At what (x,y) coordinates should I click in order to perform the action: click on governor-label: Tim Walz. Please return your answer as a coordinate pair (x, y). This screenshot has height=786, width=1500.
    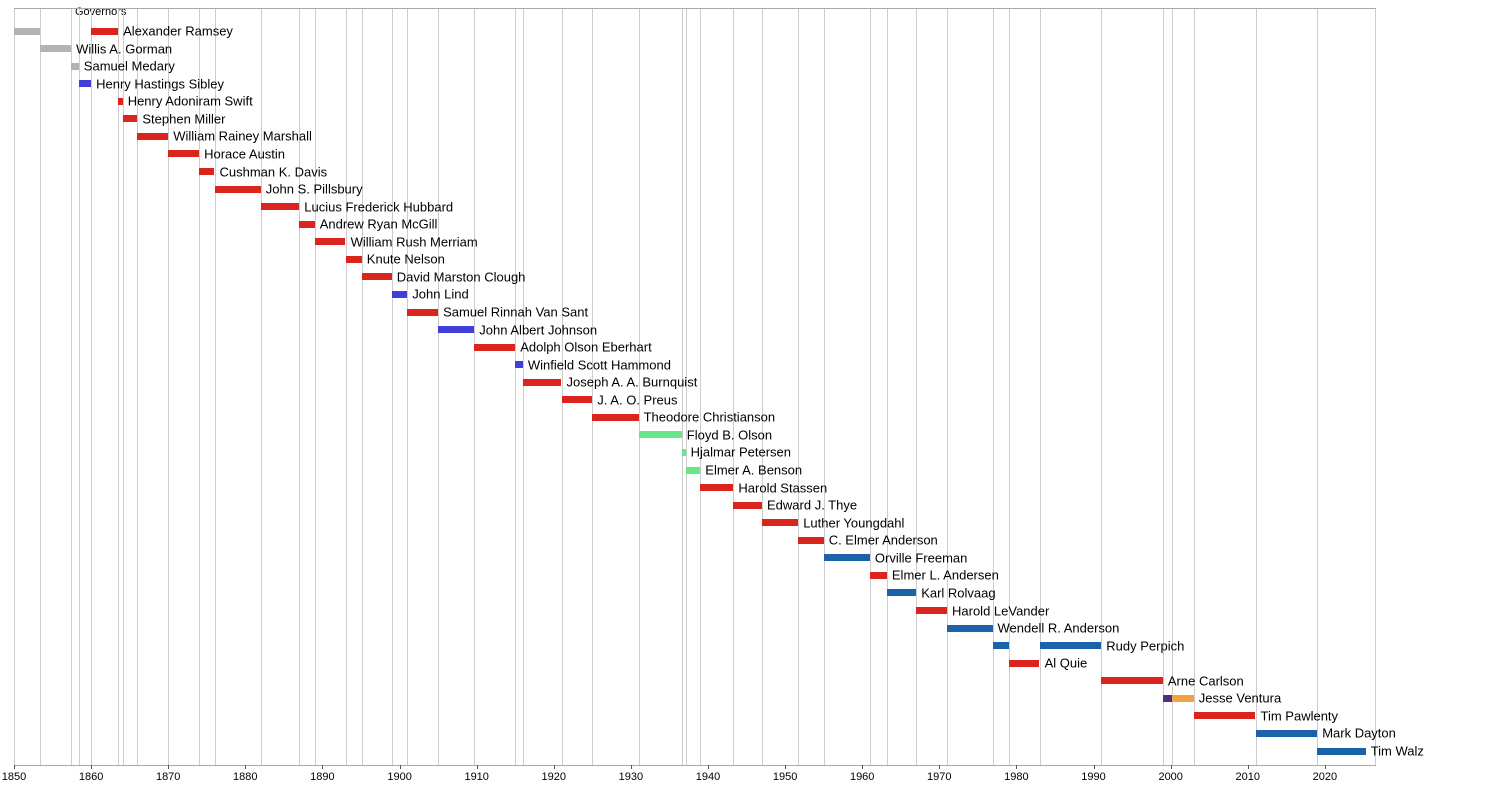
    Looking at the image, I should click on (1397, 751).